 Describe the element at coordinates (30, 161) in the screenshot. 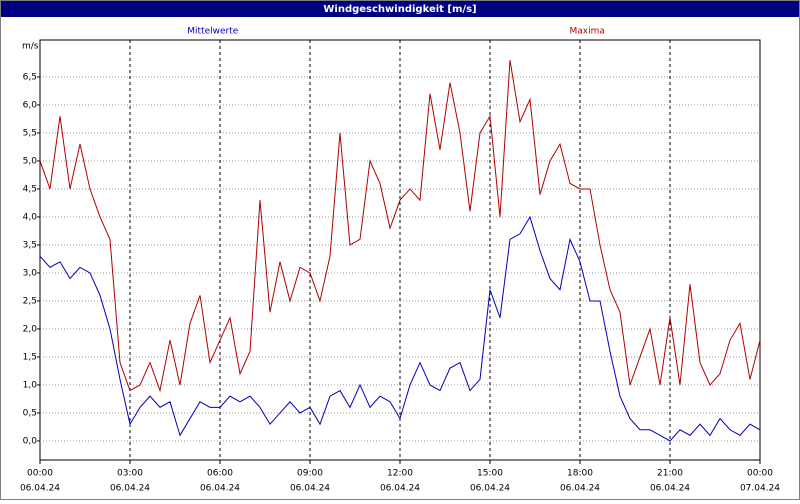

I see `y-tick-label: 5,0` at that location.